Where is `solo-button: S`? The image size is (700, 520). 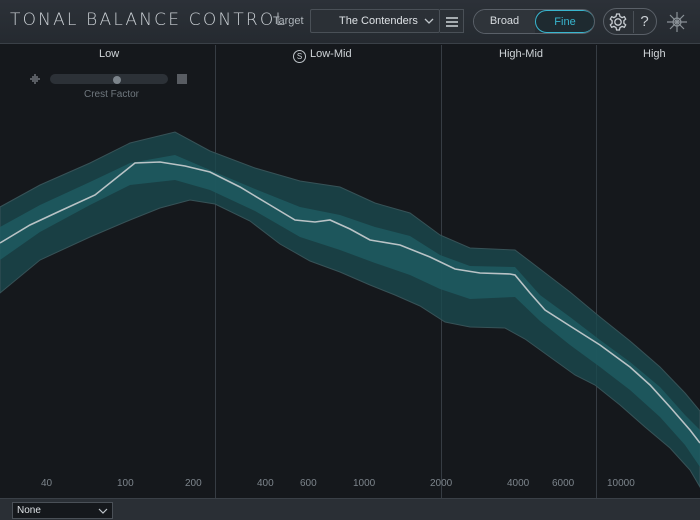 solo-button: S is located at coordinates (299, 56).